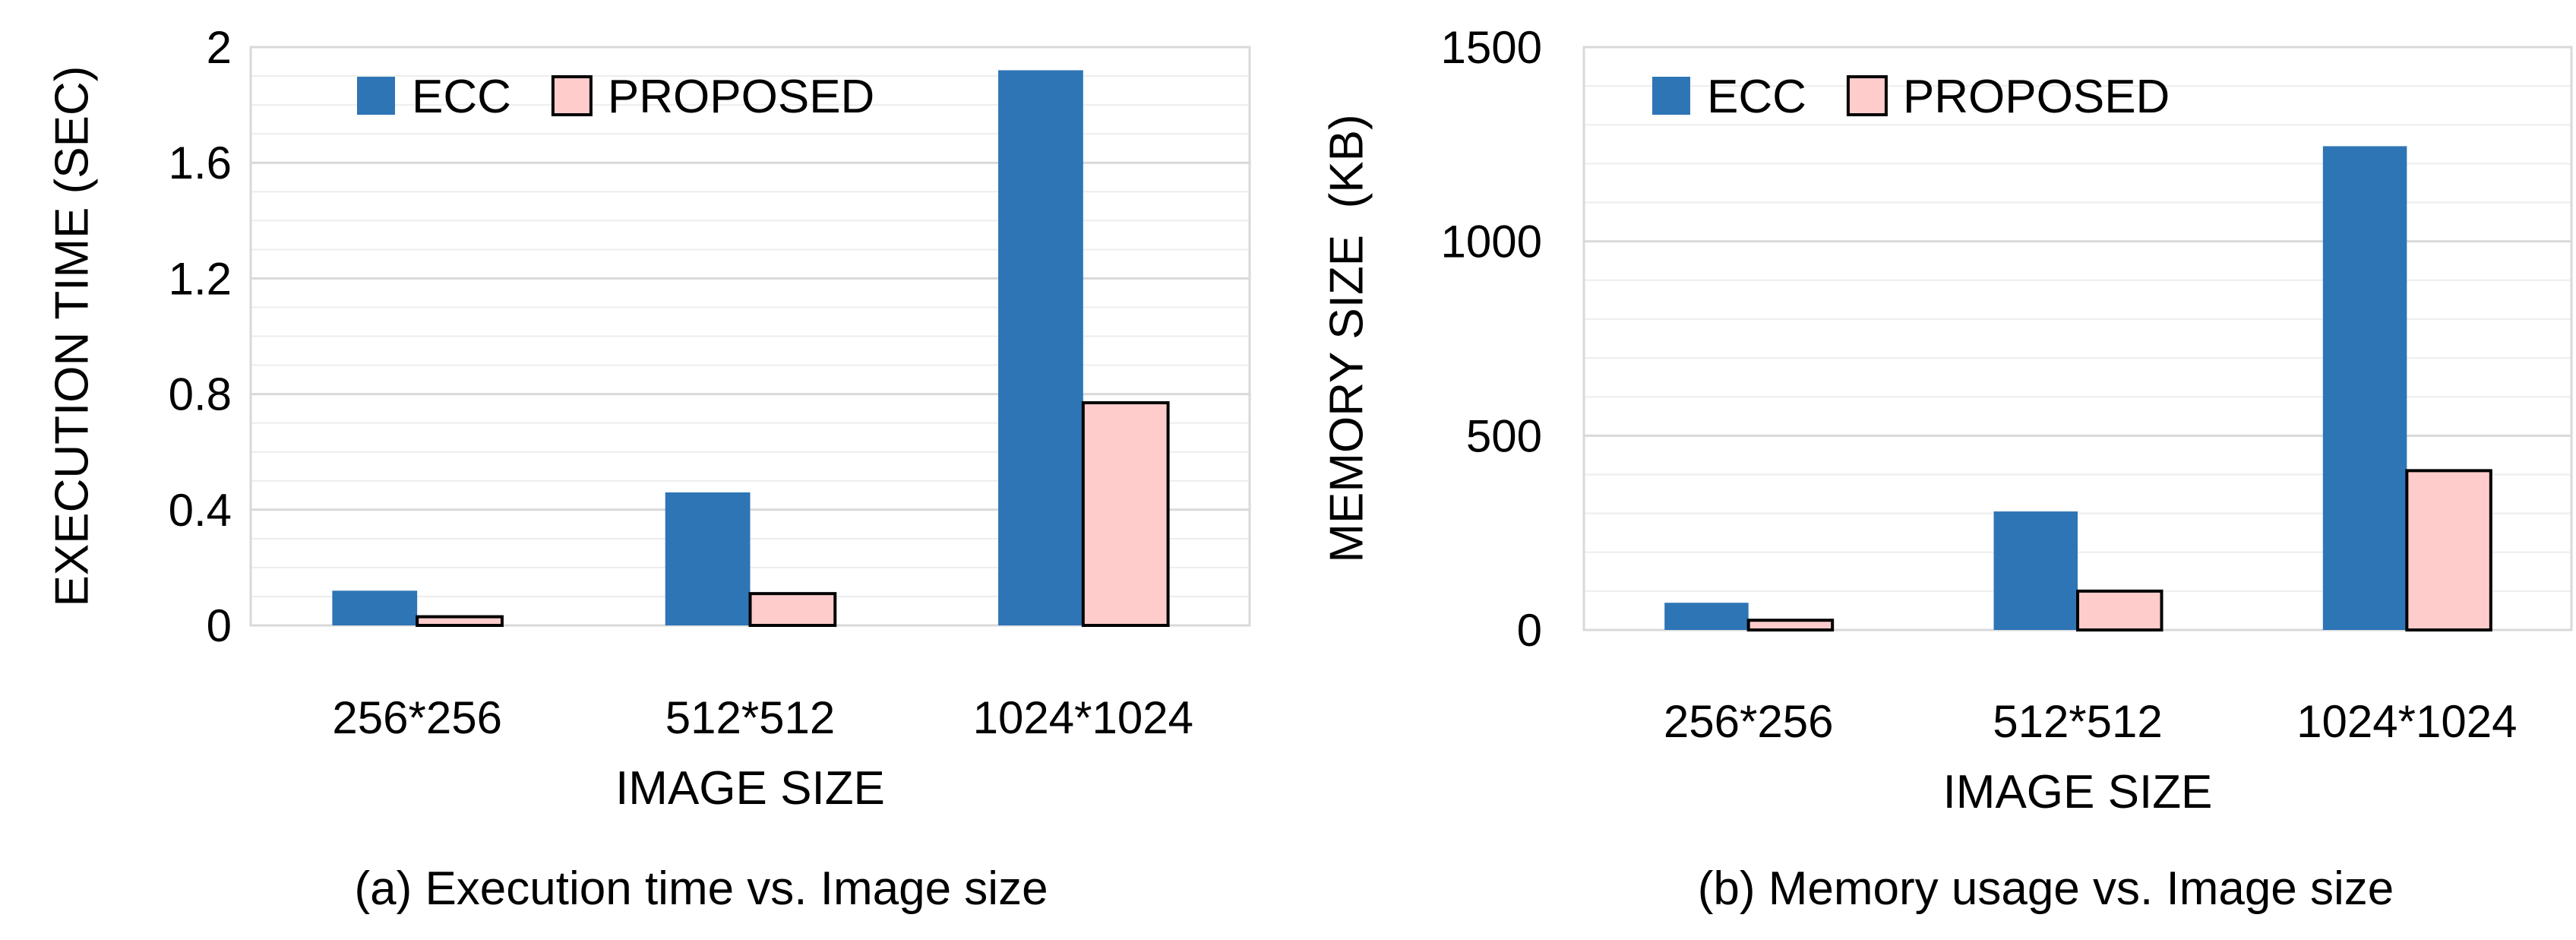  I want to click on y-ticks-b: 0 500 1000 1500, so click(1491, 339).